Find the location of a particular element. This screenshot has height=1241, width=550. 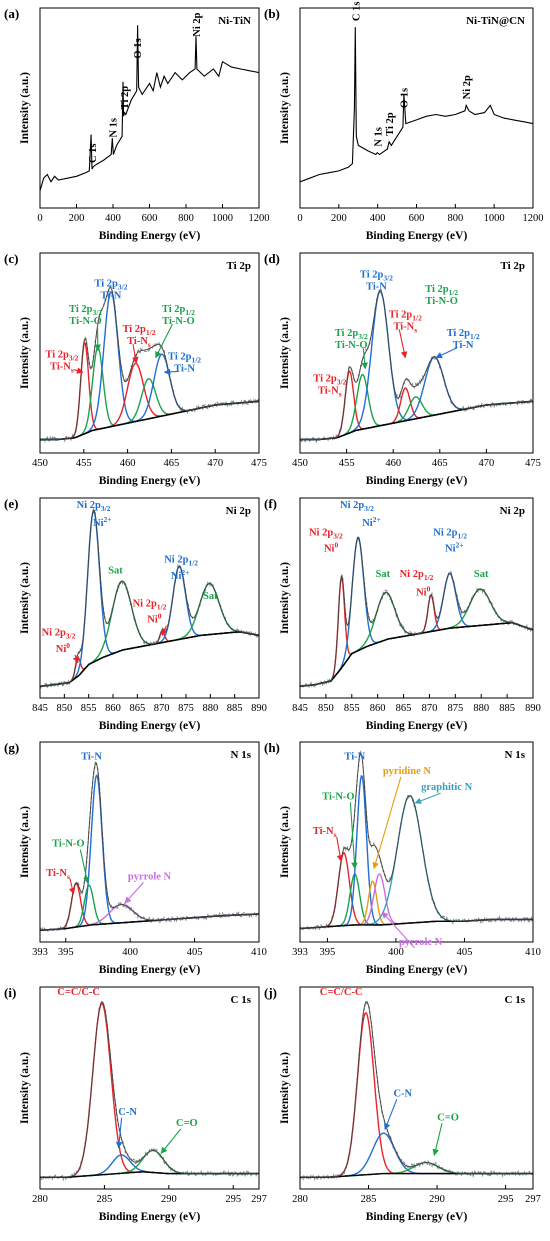

peak-annotation: Ti 2p1/2 Ti-Ns is located at coordinates (138, 336).